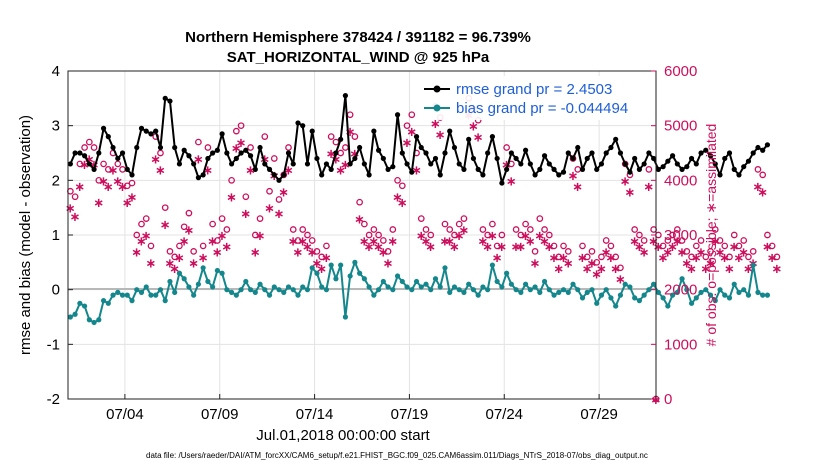  Describe the element at coordinates (56, 71) in the screenshot. I see `y-tick-label: 4` at that location.